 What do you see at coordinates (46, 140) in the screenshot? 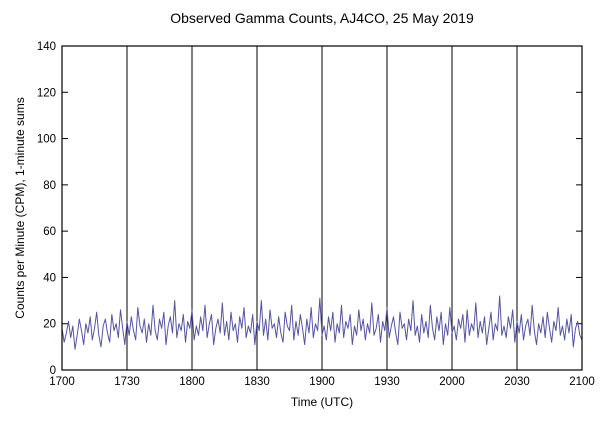
I see `y-tick-label: 100` at bounding box center [46, 140].